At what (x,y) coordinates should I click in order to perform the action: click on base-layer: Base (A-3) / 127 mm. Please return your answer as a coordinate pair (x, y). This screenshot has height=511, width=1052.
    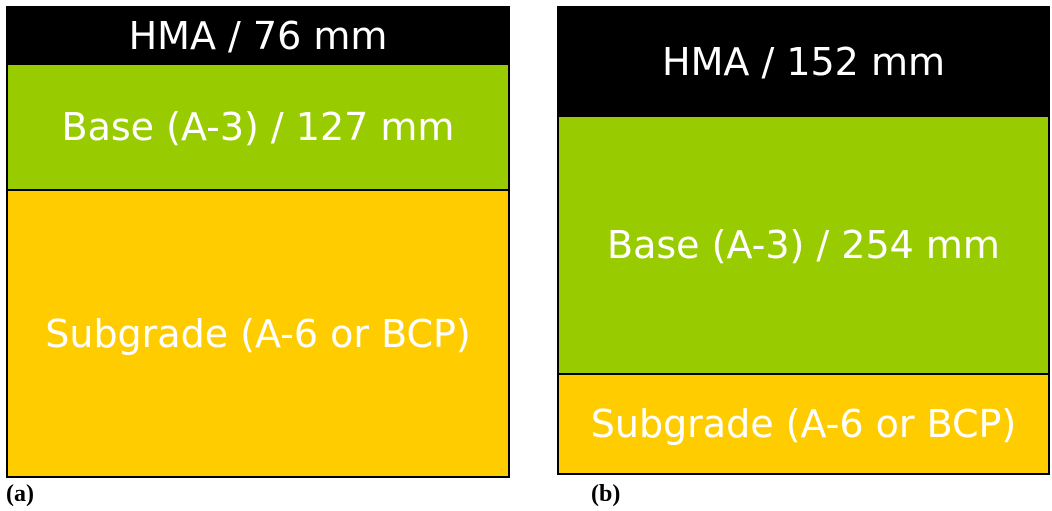
    Looking at the image, I should click on (258, 126).